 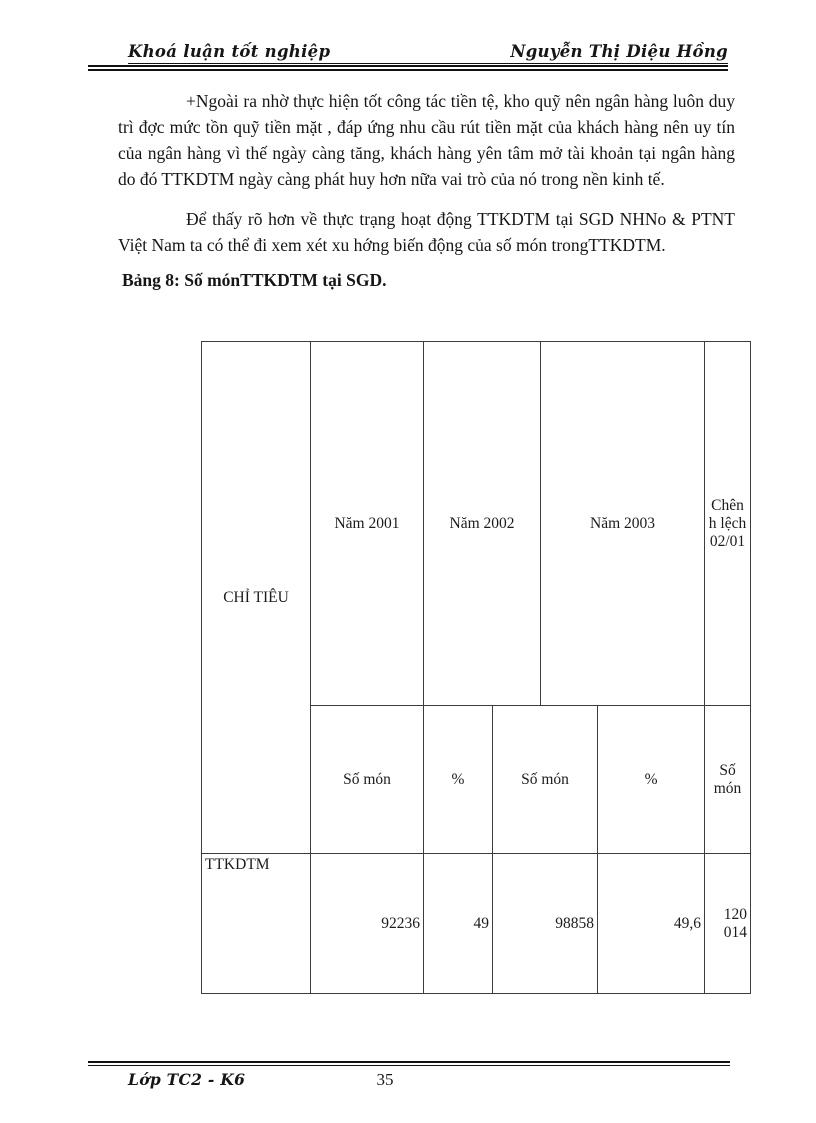 What do you see at coordinates (367, 779) in the screenshot?
I see `subheader-cell-so-mon-2001: Số món` at bounding box center [367, 779].